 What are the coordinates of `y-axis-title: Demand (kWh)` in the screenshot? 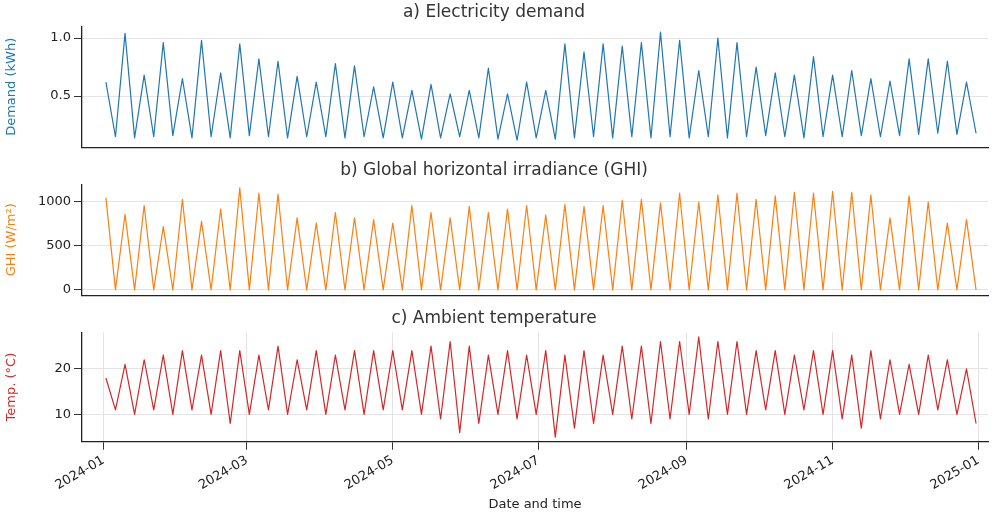 It's located at (11, 86).